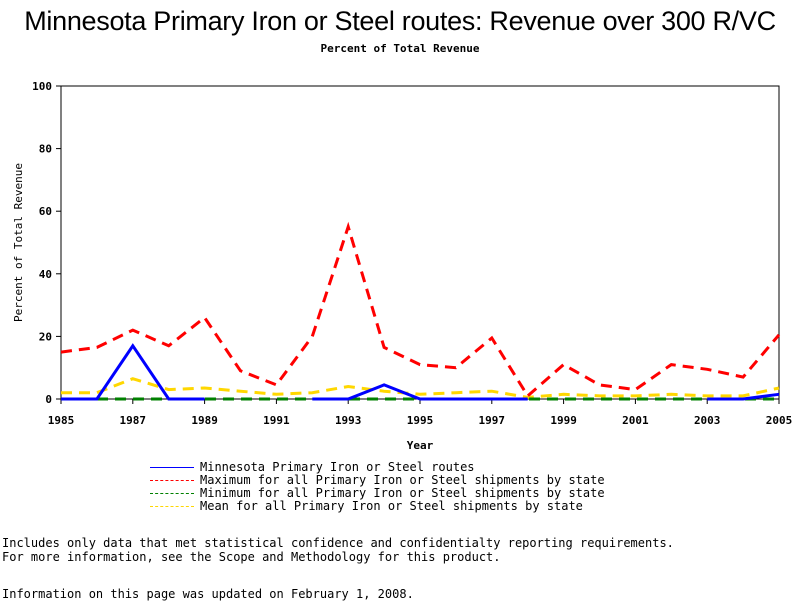 The height and width of the screenshot is (601, 800). I want to click on x-tick-label: 1985, so click(61, 420).